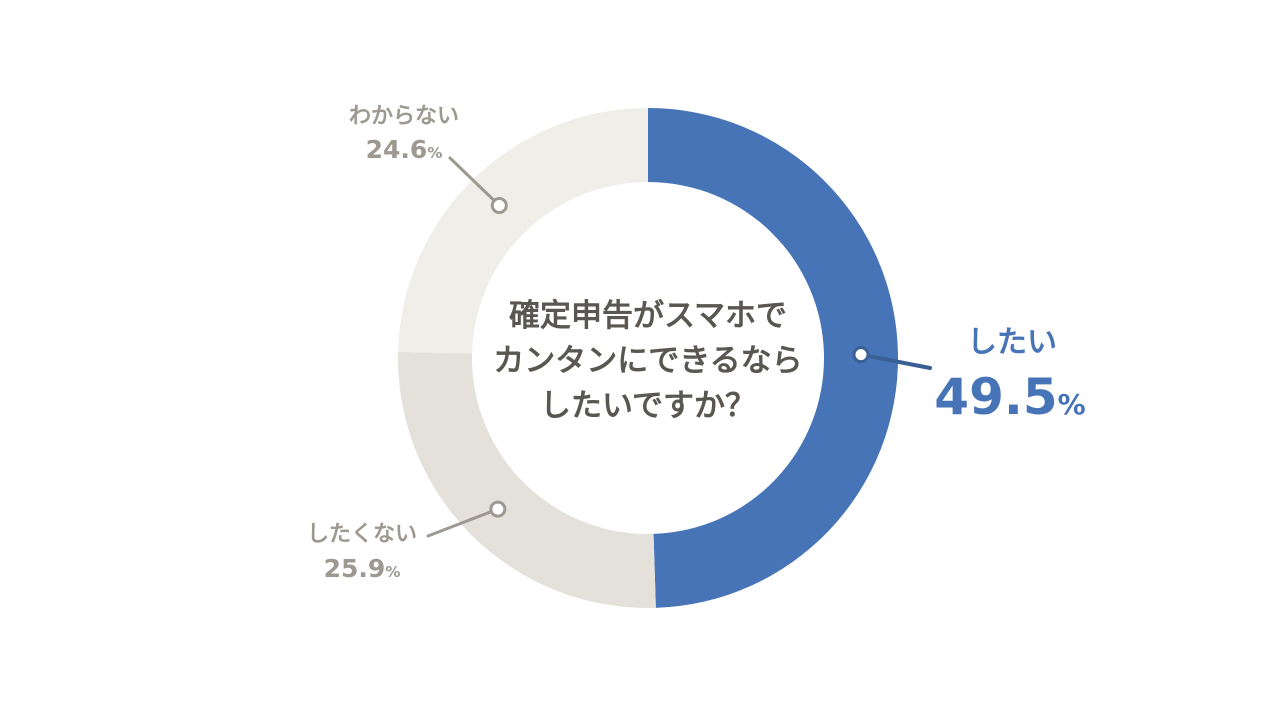  What do you see at coordinates (362, 534) in the screenshot?
I see `slice-label-shitakunai: したくない` at bounding box center [362, 534].